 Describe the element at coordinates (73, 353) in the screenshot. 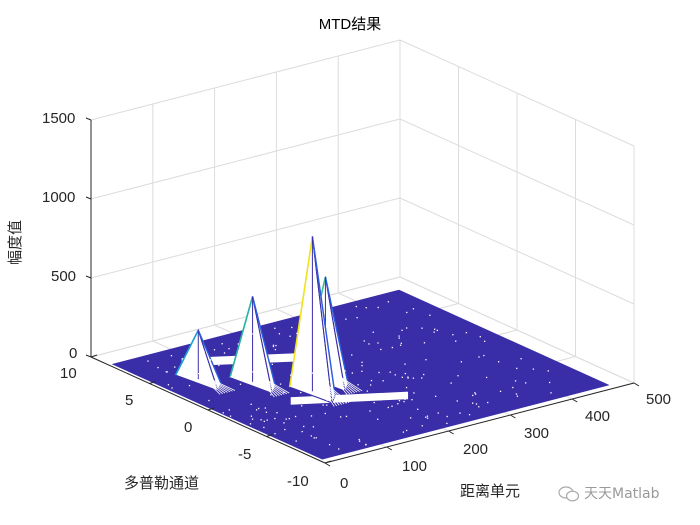

I see `z-tick-0: 0` at that location.